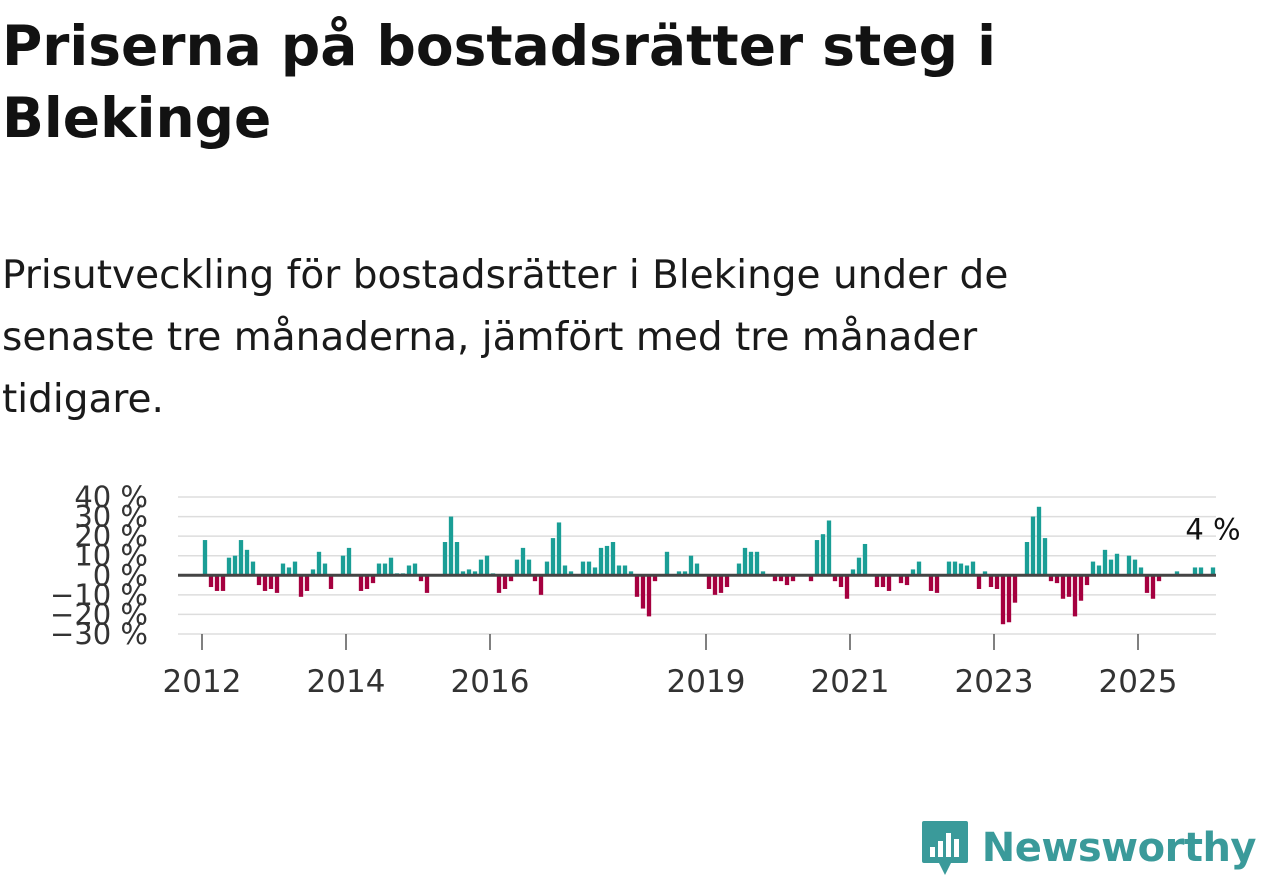 The height and width of the screenshot is (879, 1262). I want to click on y-axis-ticks: 40 %30 %20 %10 %0 %−10 %−20 %−30 %, so click(99, 565).